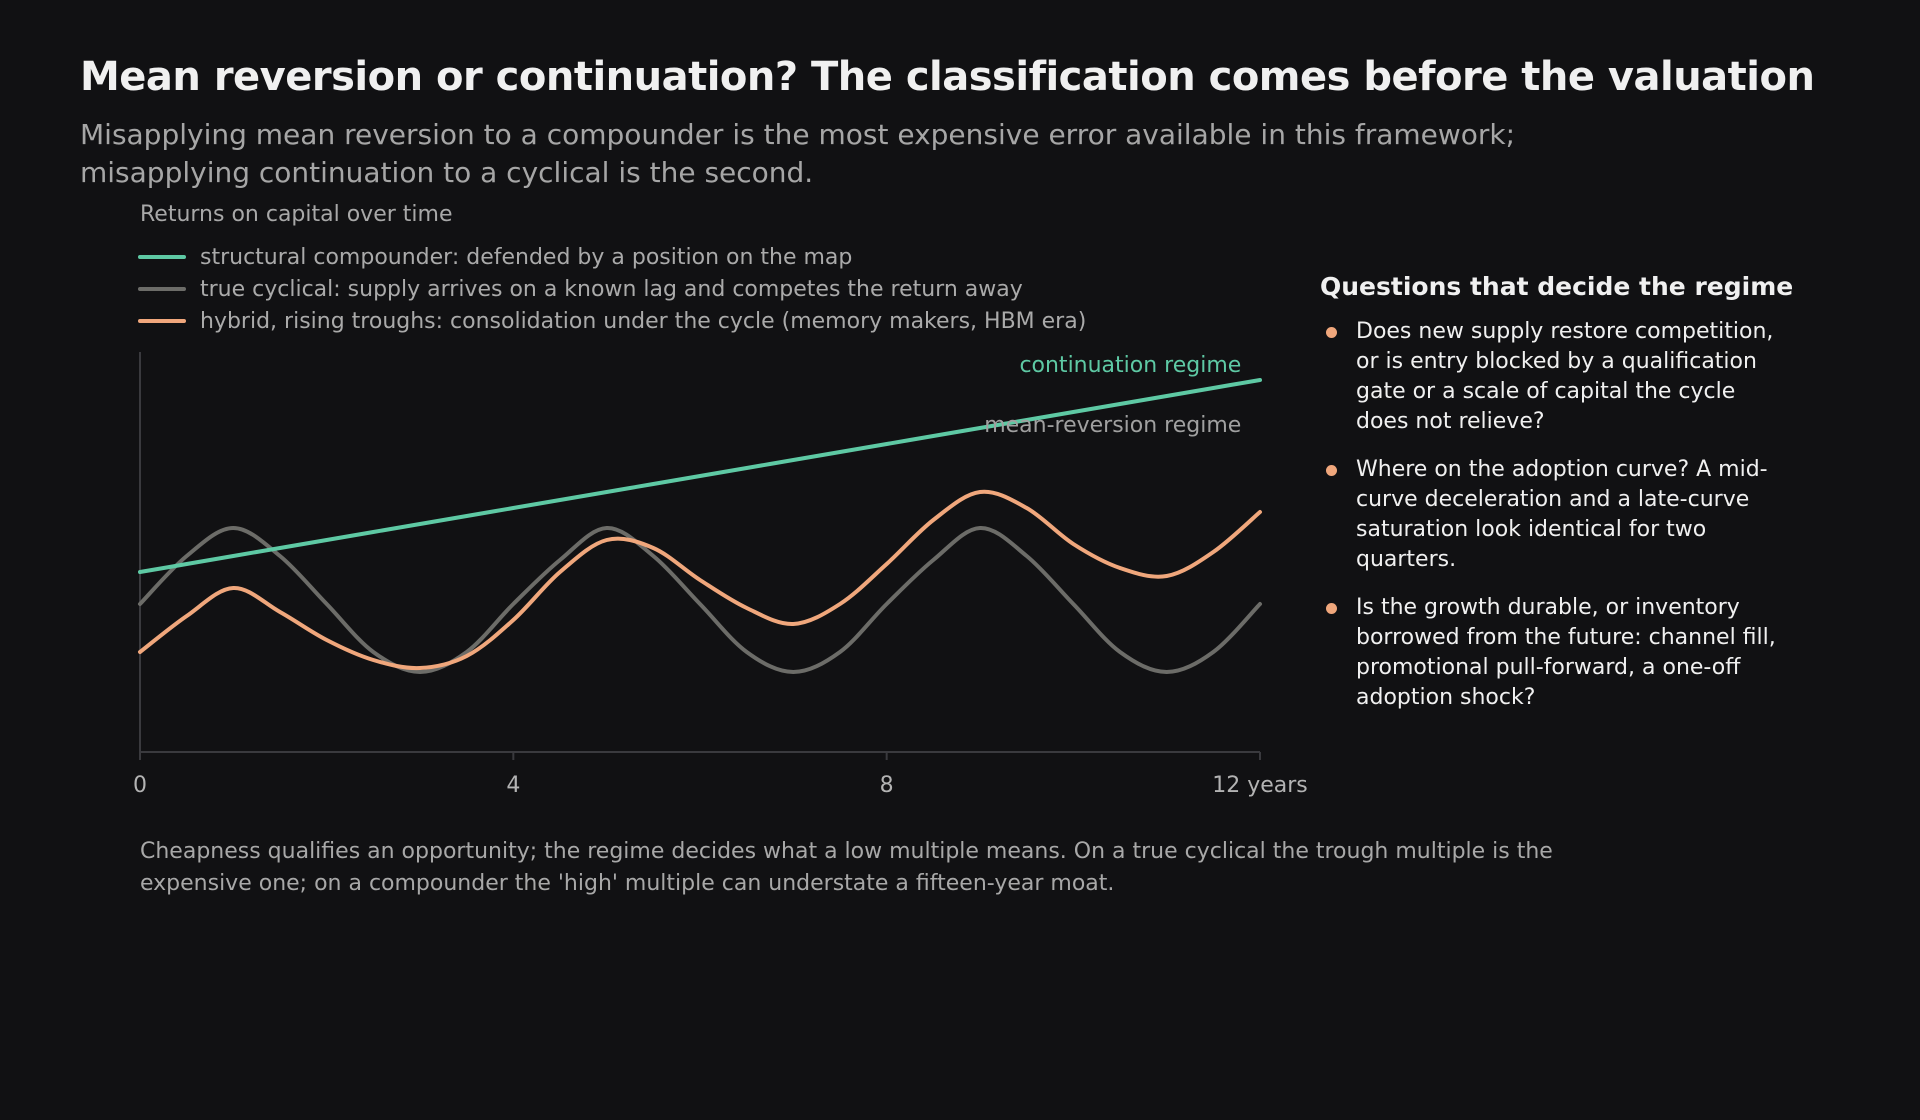 This screenshot has width=1920, height=1120. What do you see at coordinates (162, 257) in the screenshot?
I see `legend-swatch-compounder` at bounding box center [162, 257].